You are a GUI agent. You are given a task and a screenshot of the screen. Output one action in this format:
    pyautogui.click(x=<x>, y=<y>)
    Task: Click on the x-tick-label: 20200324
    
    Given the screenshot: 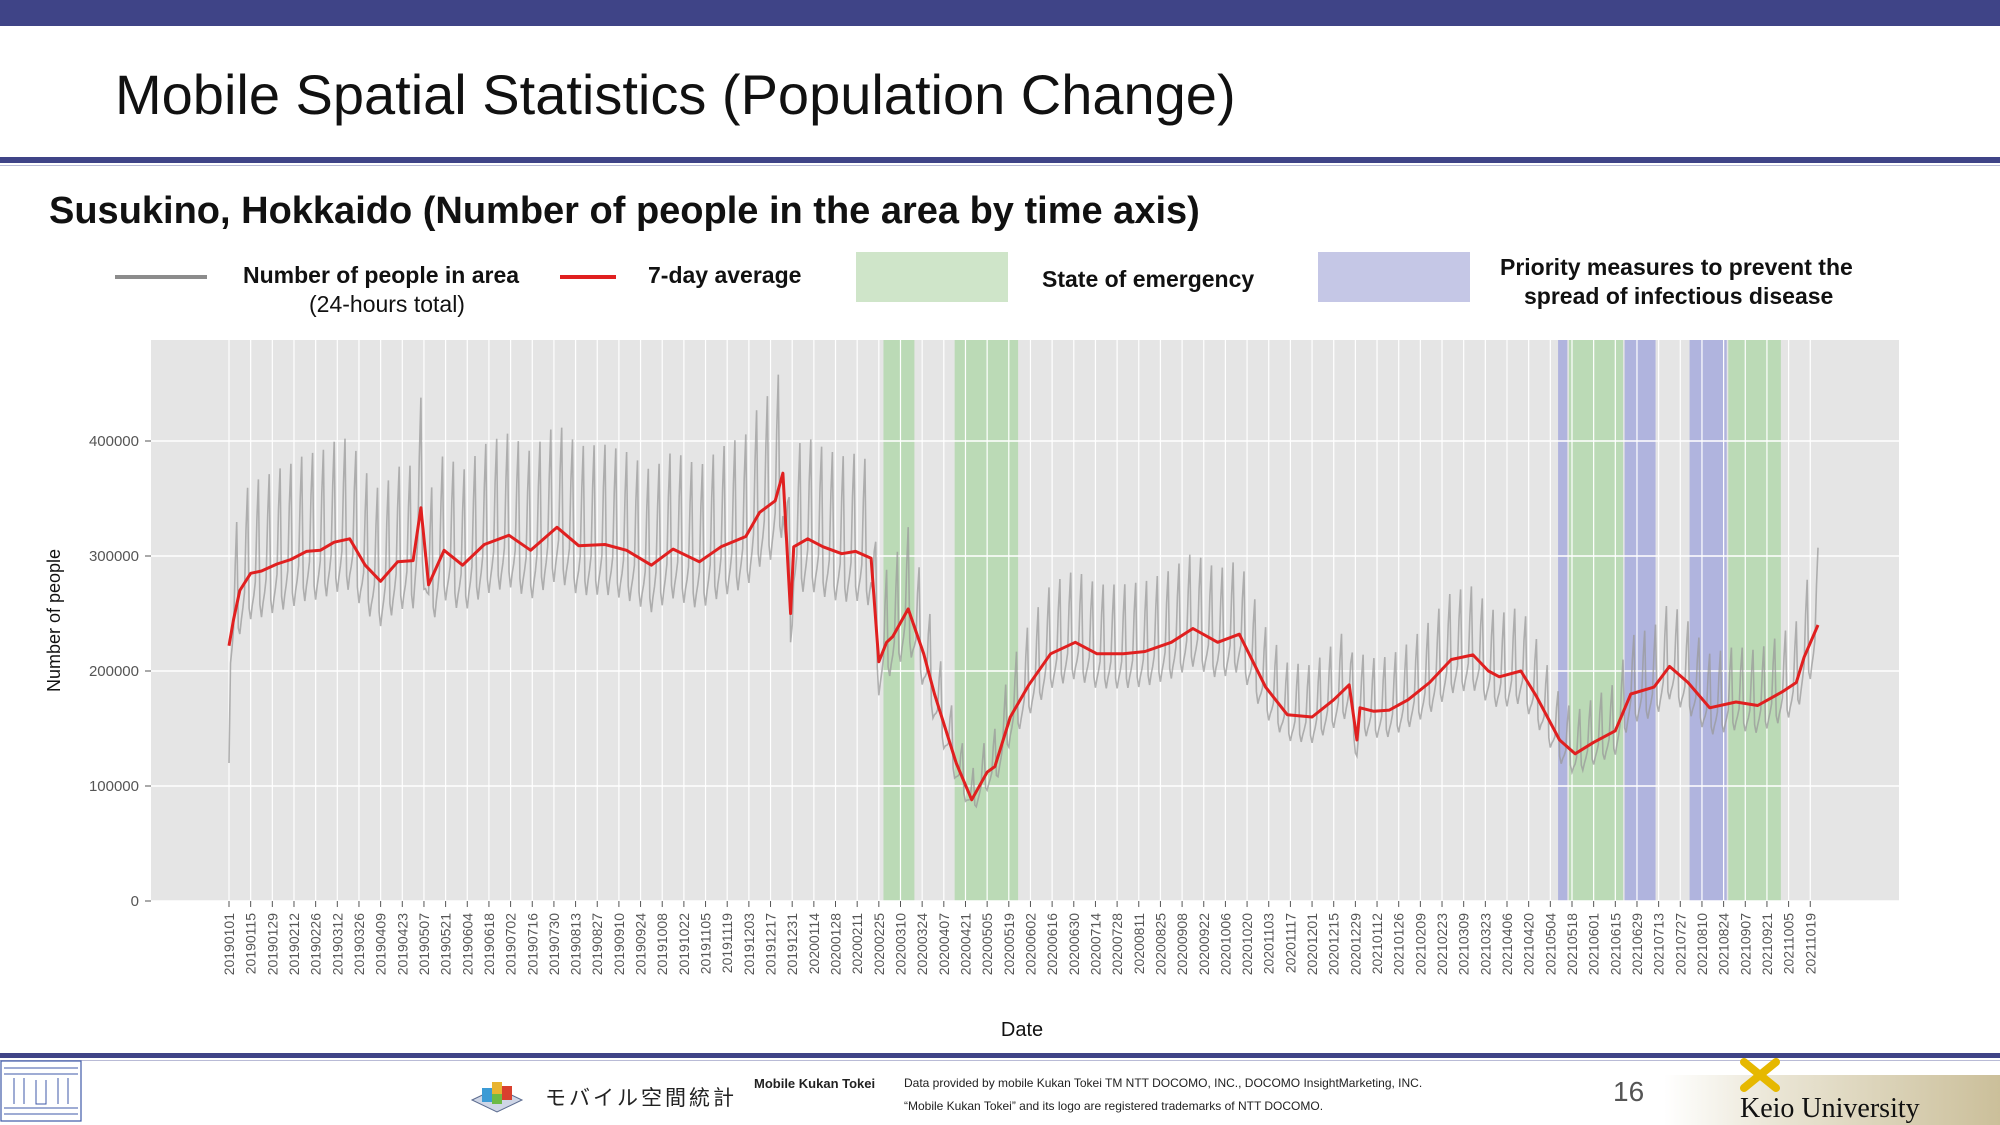 What is the action you would take?
    pyautogui.click(x=922, y=944)
    